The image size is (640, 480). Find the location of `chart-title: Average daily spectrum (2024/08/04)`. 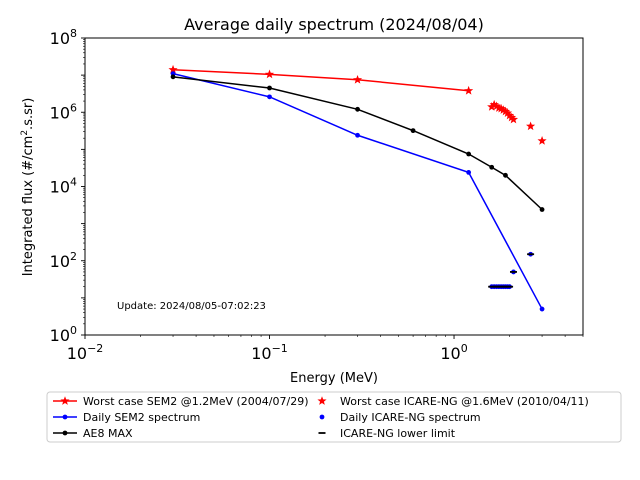

chart-title: Average daily spectrum (2024/08/04) is located at coordinates (334, 24).